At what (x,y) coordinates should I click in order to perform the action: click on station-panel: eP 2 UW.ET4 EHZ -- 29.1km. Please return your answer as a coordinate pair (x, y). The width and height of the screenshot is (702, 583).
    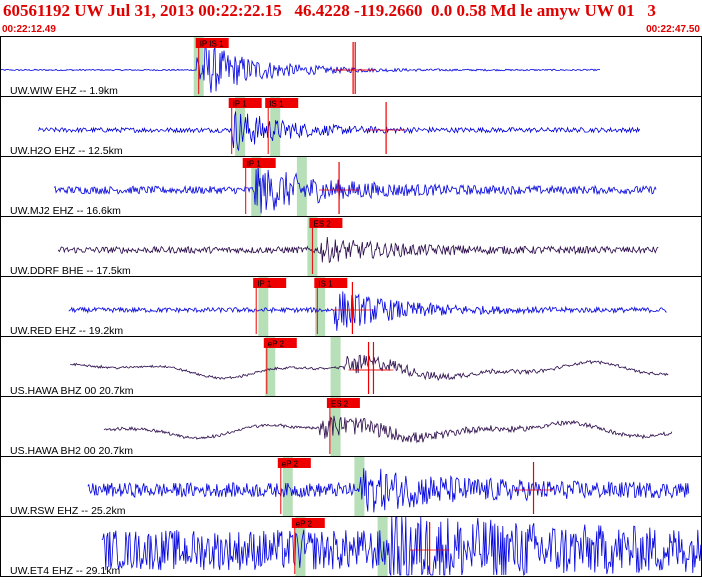
    Looking at the image, I should click on (351, 546).